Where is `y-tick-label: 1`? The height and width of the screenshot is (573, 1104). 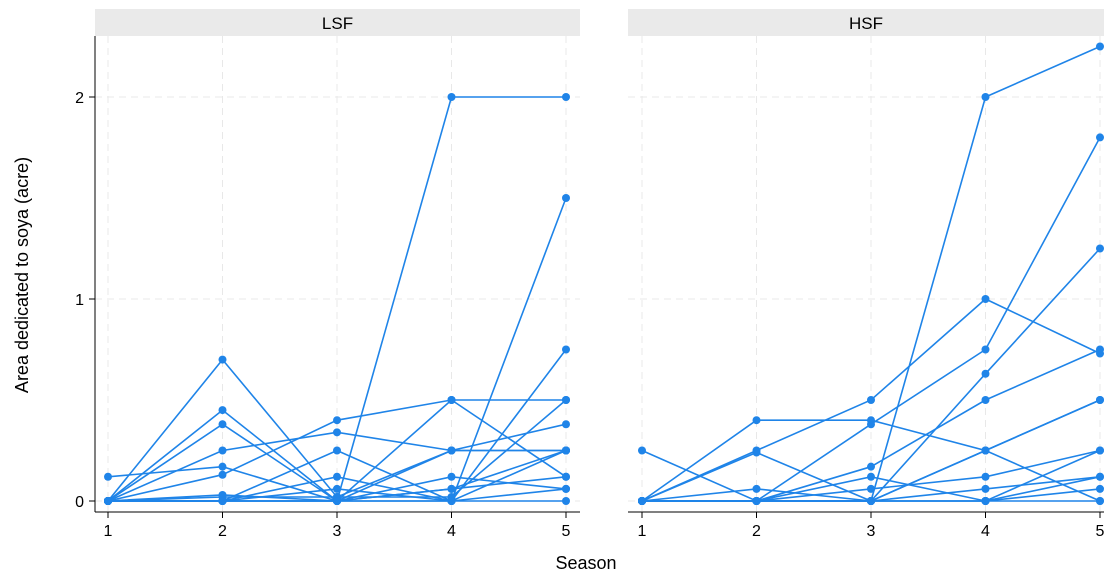 y-tick-label: 1 is located at coordinates (79, 300).